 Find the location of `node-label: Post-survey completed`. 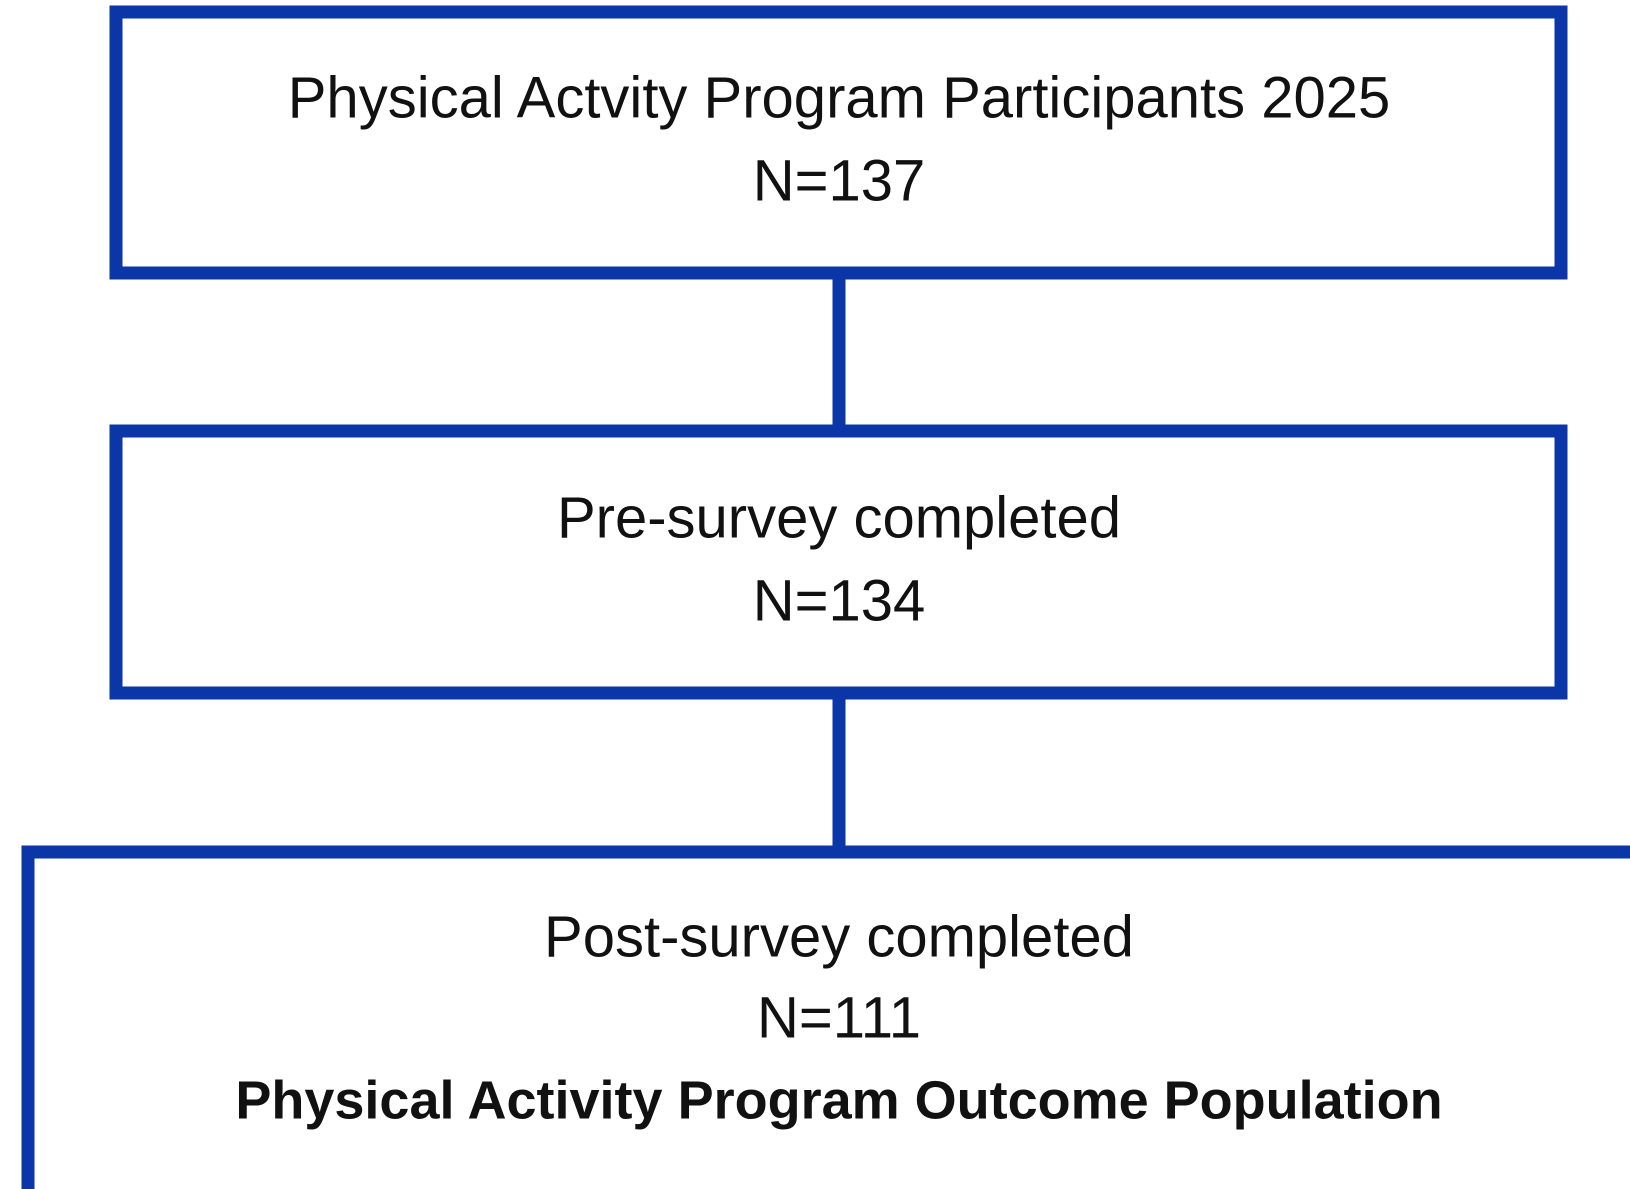

node-label: Post-survey completed is located at coordinates (839, 936).